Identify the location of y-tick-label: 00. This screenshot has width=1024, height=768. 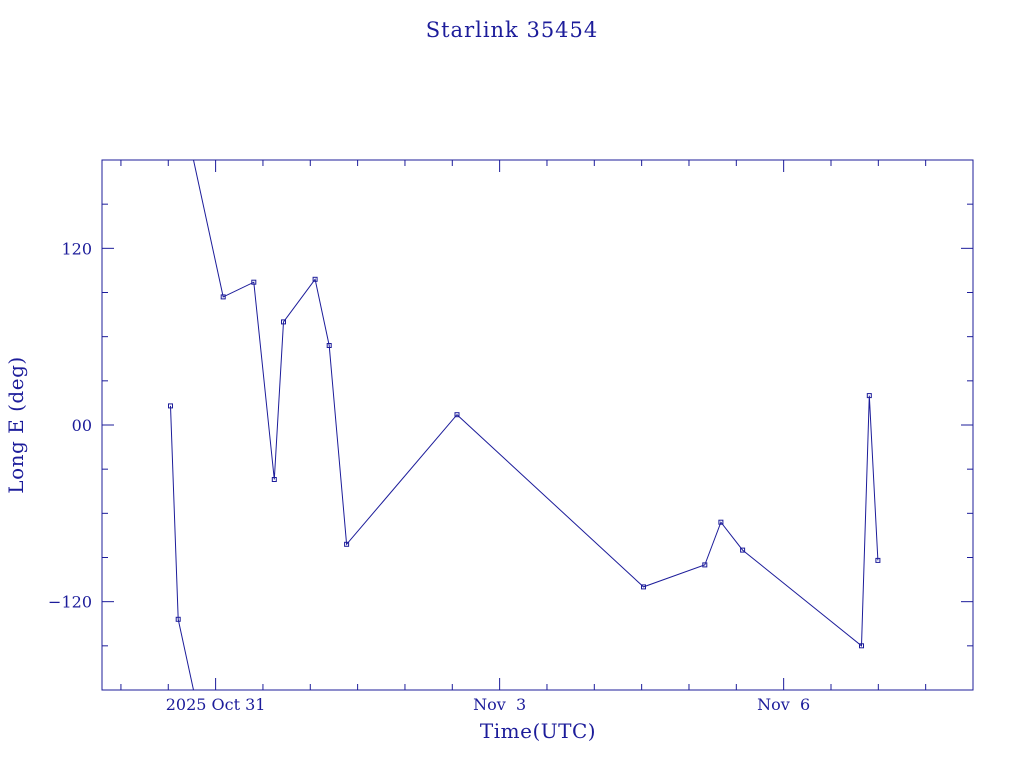
(82, 425).